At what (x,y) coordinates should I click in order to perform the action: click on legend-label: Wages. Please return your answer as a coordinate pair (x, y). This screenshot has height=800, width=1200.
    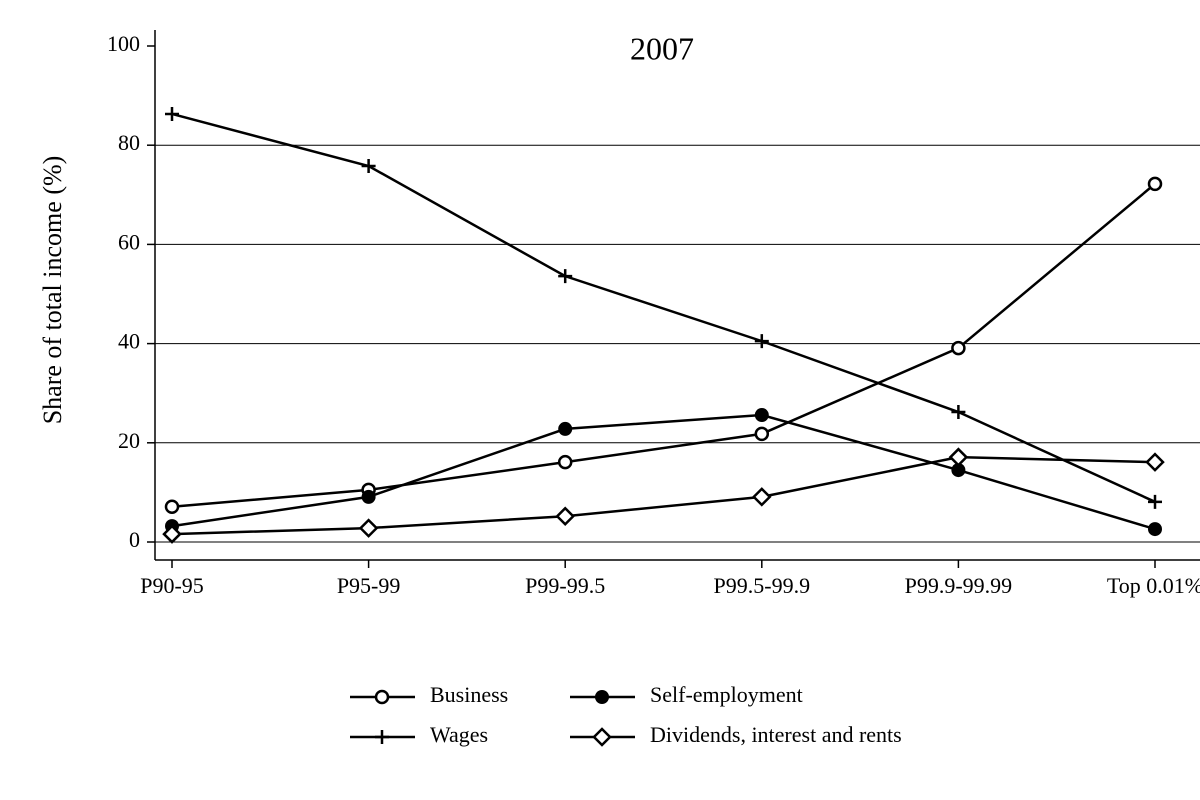
    Looking at the image, I should click on (459, 734).